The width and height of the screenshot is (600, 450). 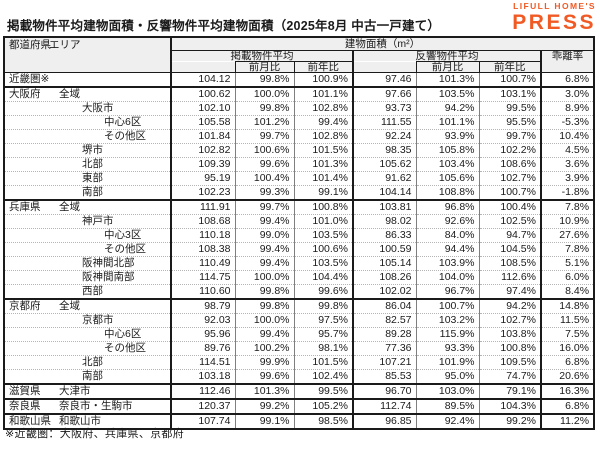 What do you see at coordinates (95, 434) in the screenshot?
I see `footnote: ※近畿圏：大阪府、兵庫県、京都府` at bounding box center [95, 434].